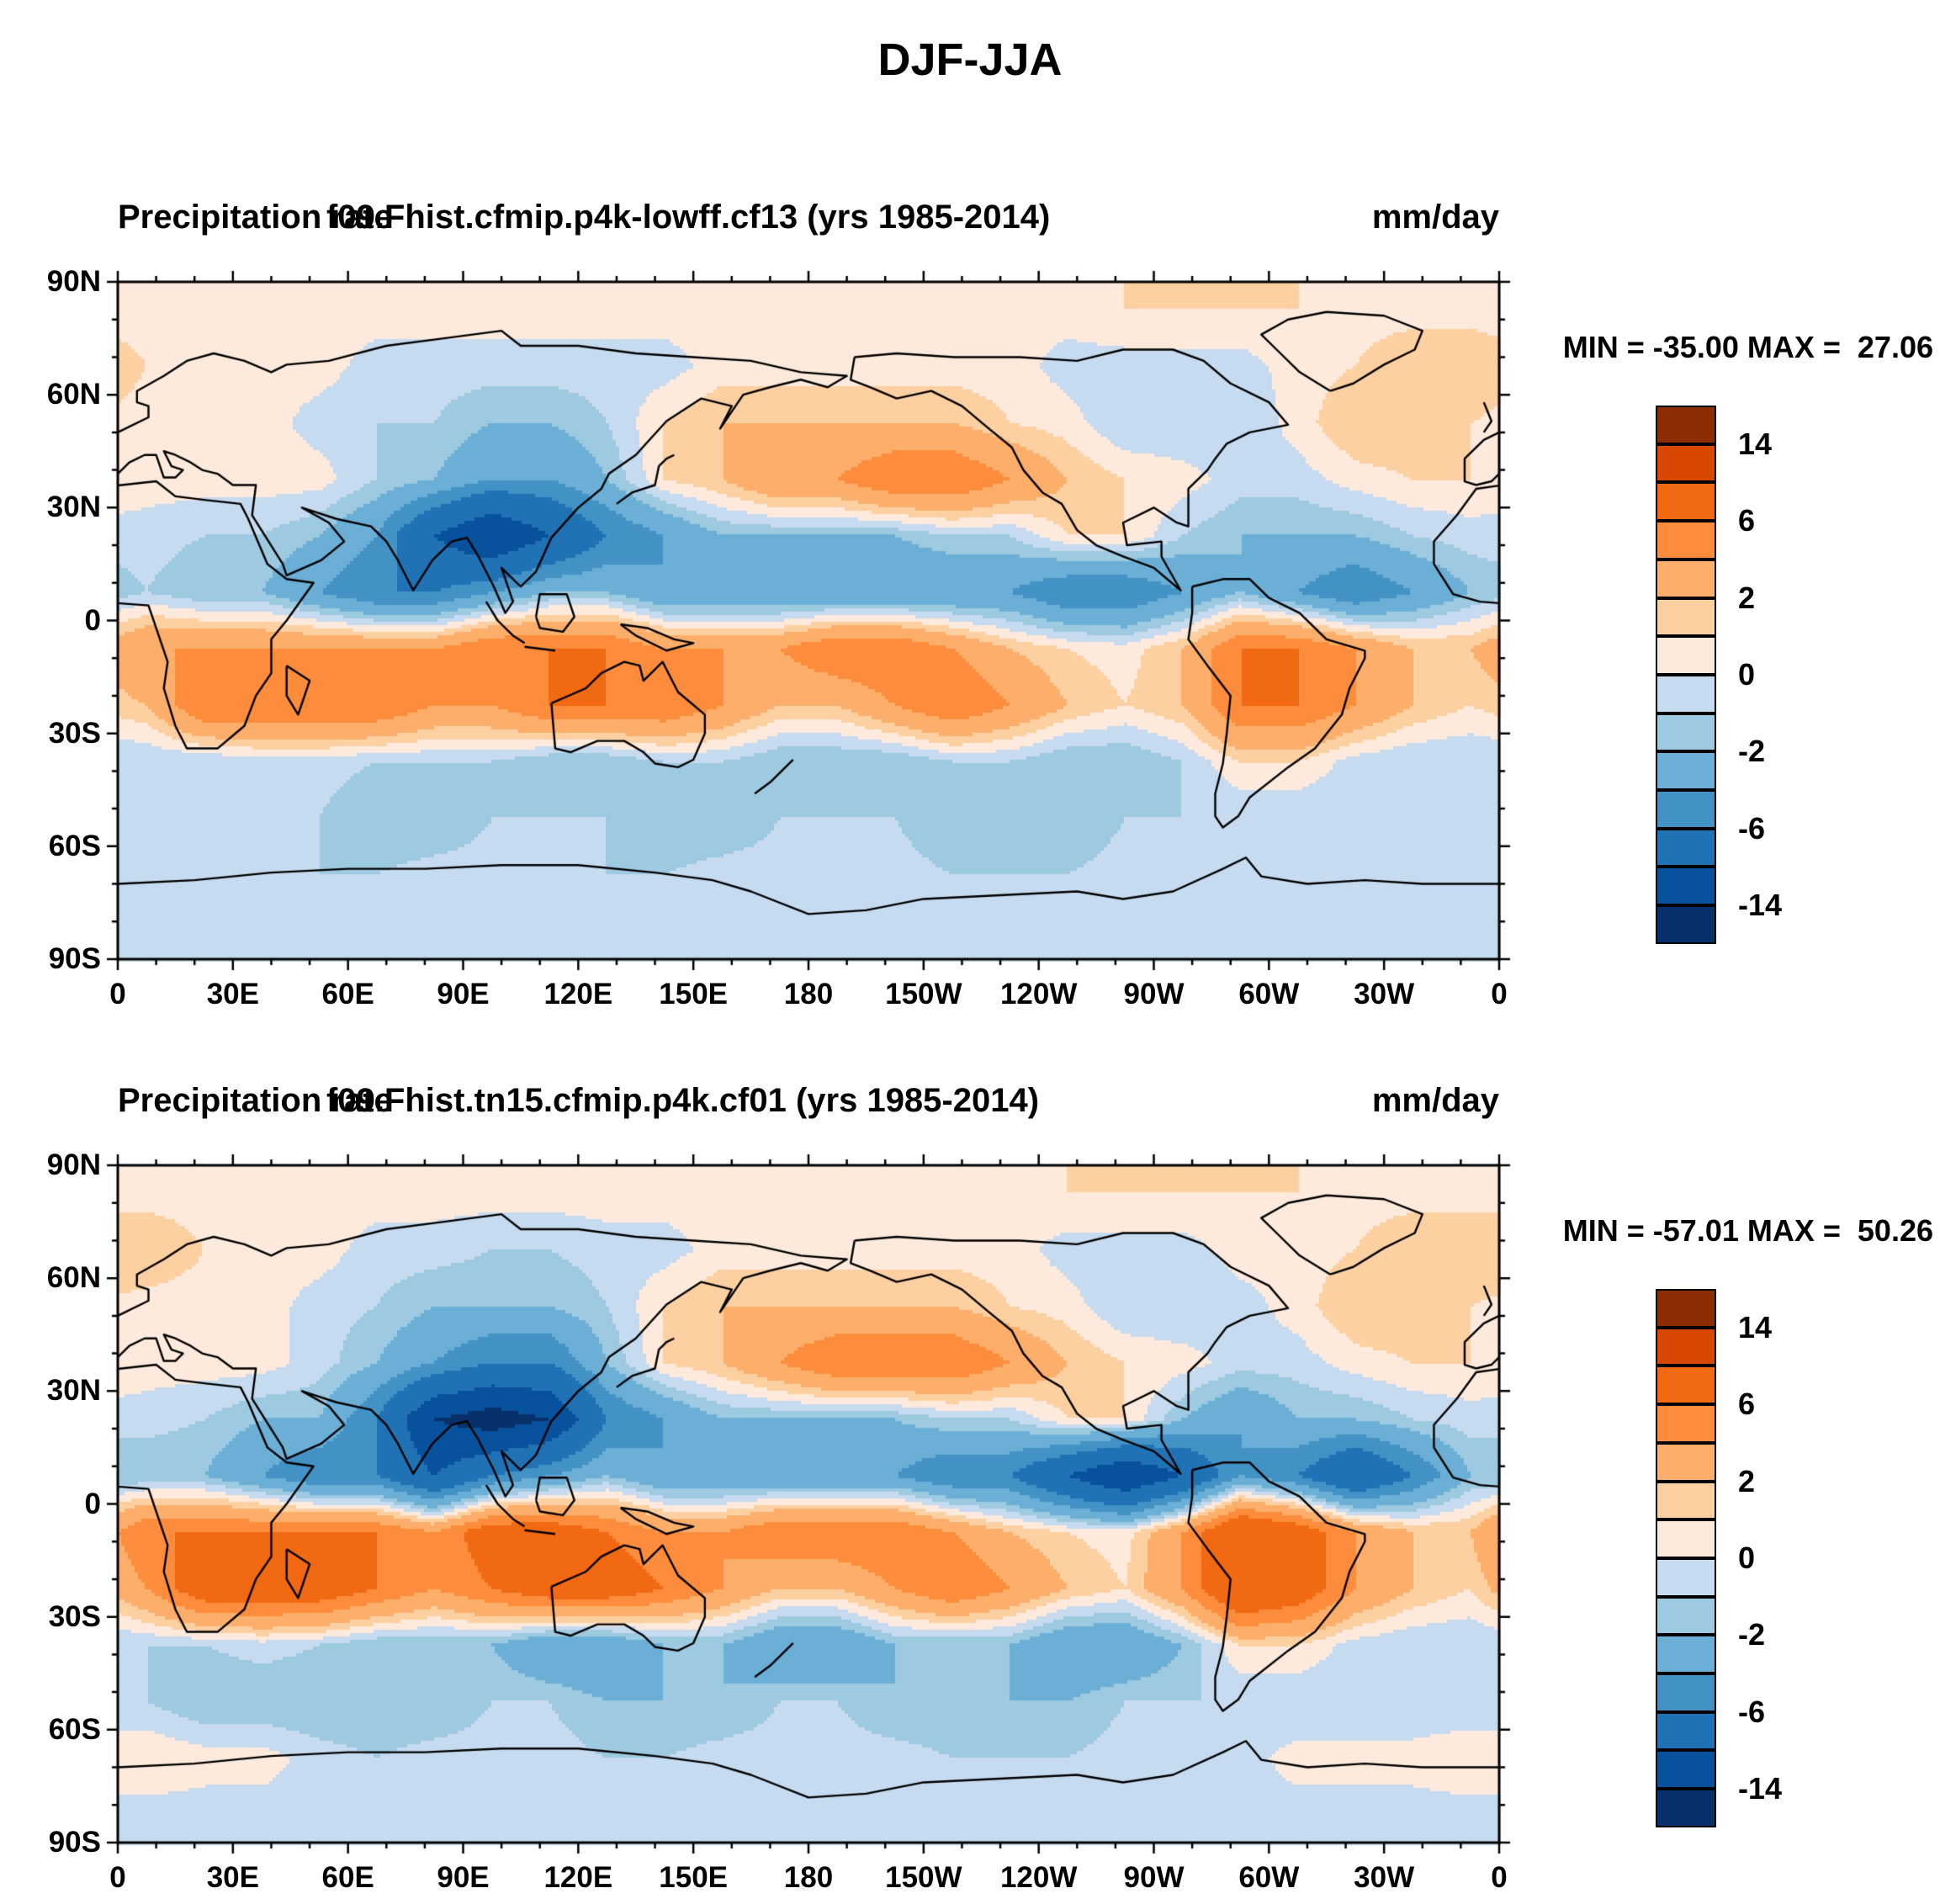  What do you see at coordinates (1435, 217) in the screenshot?
I see `panel1-title-units: mm/day` at bounding box center [1435, 217].